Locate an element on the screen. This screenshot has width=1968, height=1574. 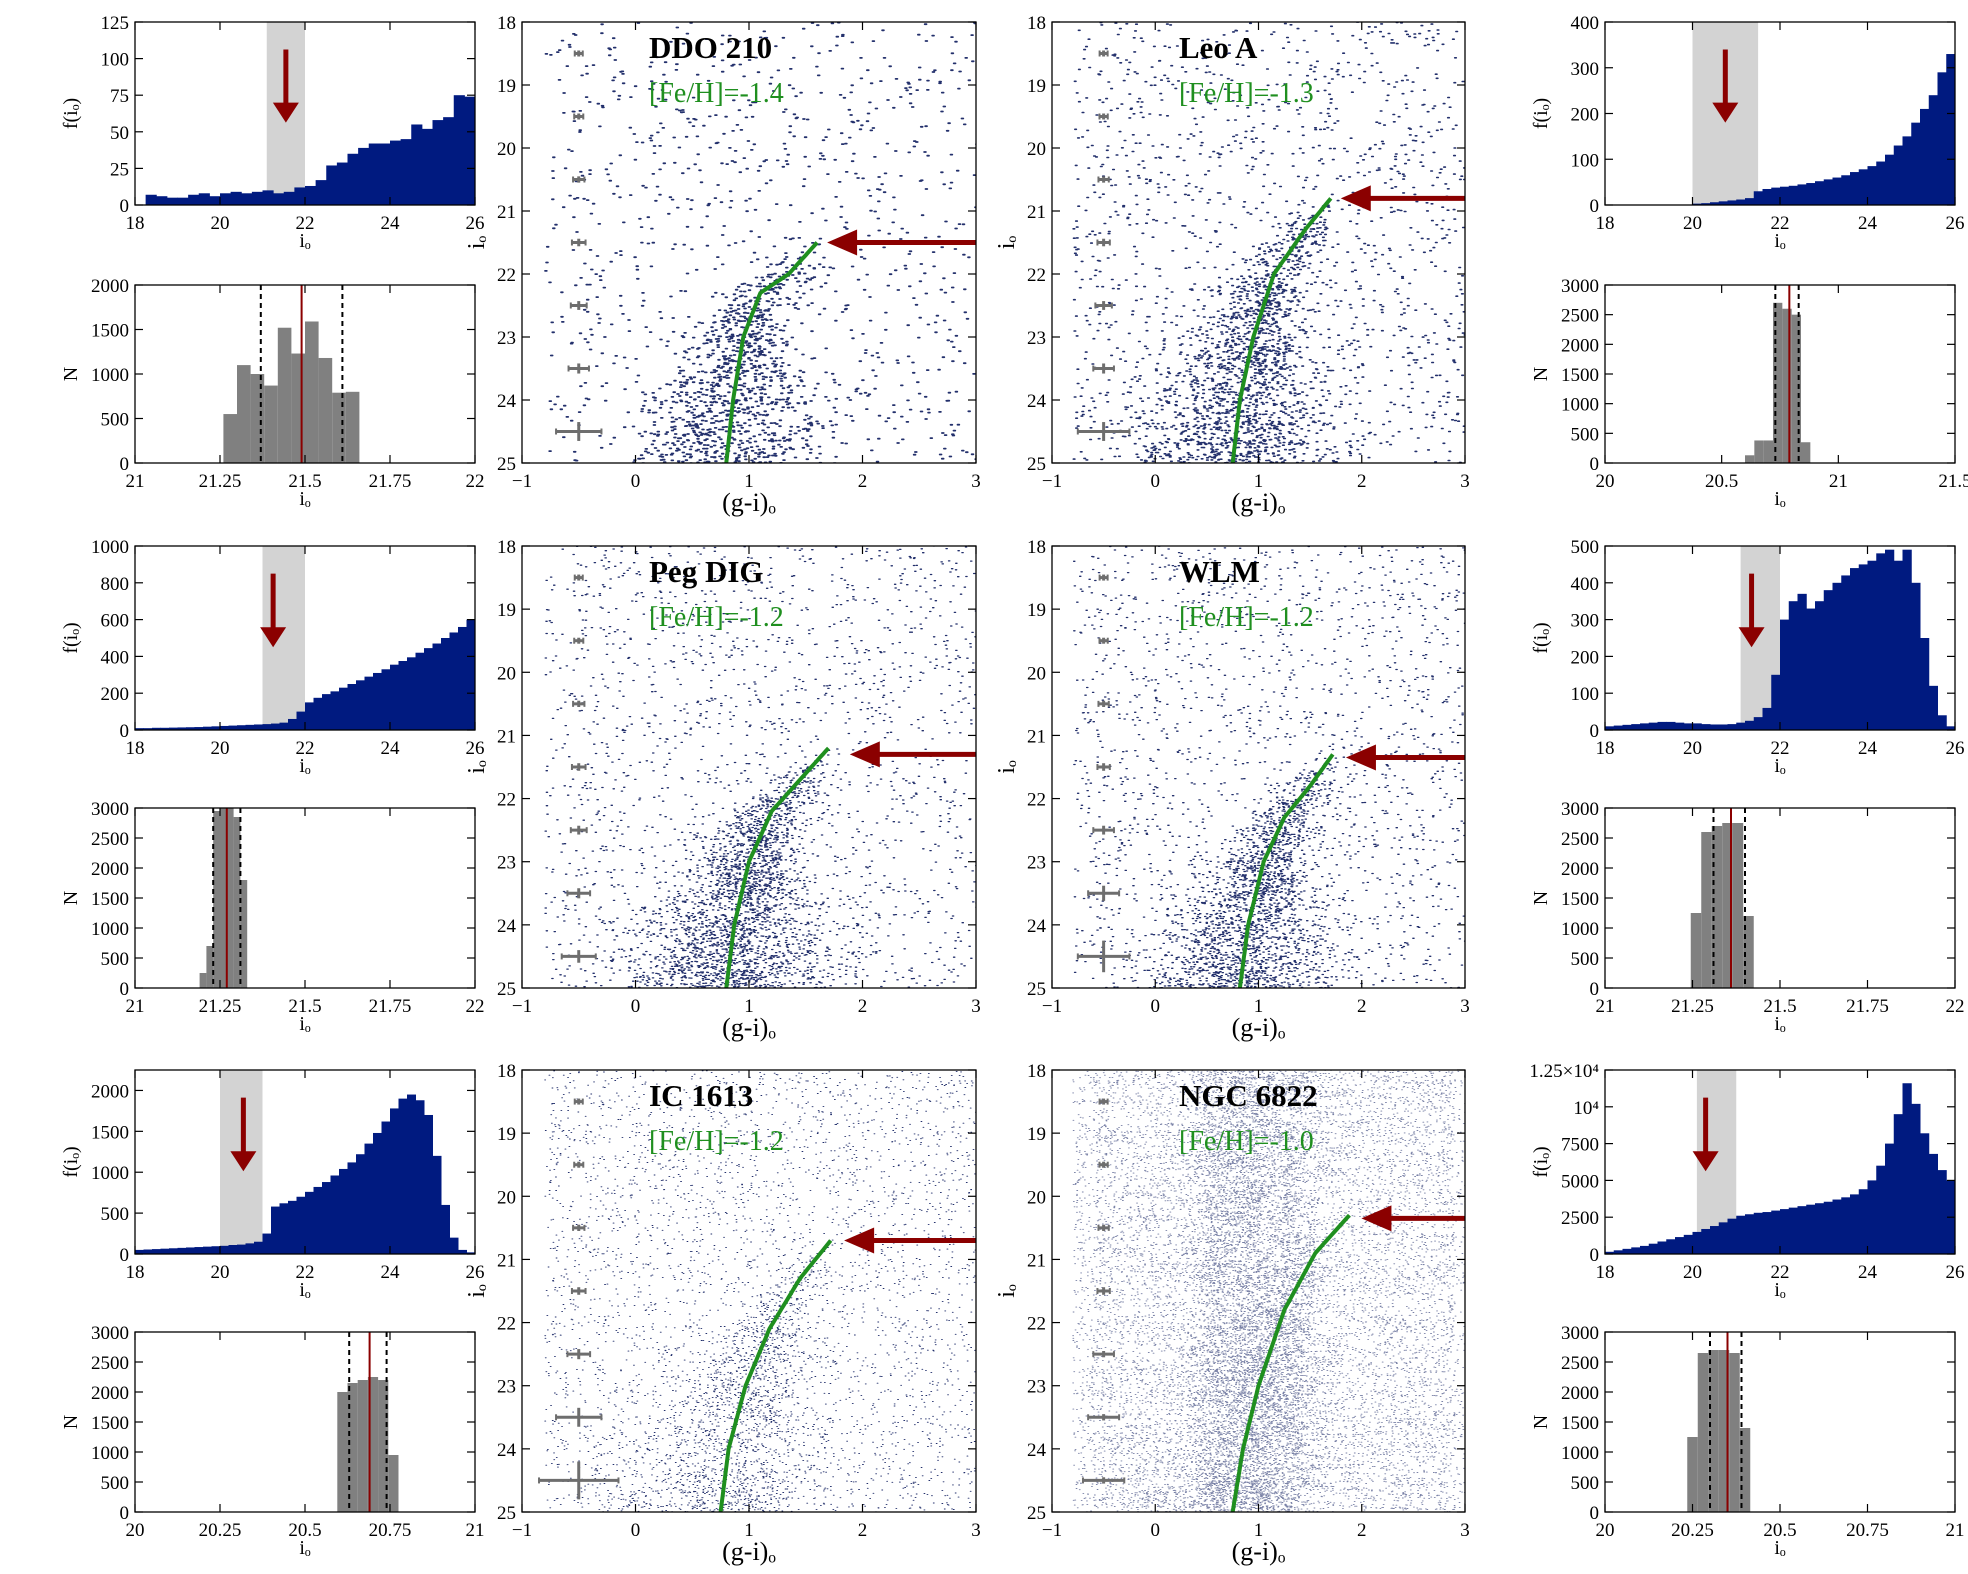
galaxy-name: Peg DIG is located at coordinates (706, 571).